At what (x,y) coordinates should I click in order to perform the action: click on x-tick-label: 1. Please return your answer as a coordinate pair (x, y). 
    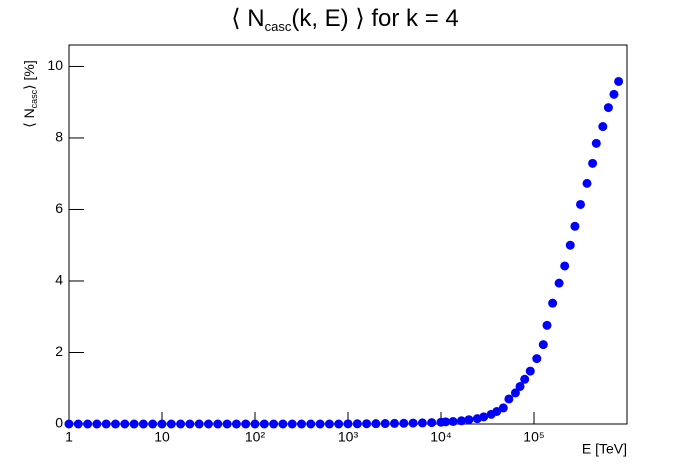
    Looking at the image, I should click on (69, 437).